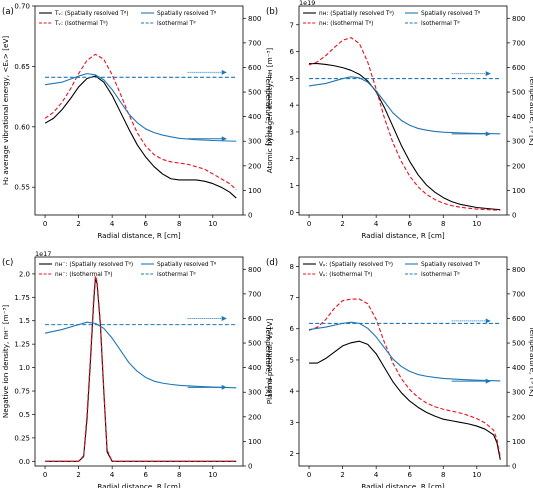  Describe the element at coordinates (5, 362) in the screenshot. I see `y-axis-label: Negative ion density, nʜ⁻ [m⁻³]` at that location.